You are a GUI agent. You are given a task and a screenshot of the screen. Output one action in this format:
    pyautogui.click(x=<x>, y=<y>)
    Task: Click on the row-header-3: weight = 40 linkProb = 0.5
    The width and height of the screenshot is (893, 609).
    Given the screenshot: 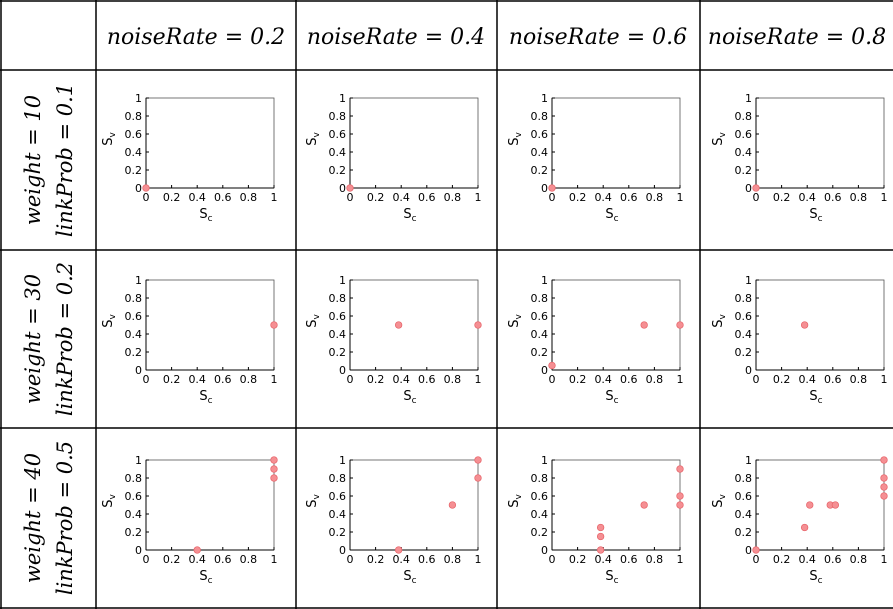 What is the action you would take?
    pyautogui.click(x=49, y=518)
    